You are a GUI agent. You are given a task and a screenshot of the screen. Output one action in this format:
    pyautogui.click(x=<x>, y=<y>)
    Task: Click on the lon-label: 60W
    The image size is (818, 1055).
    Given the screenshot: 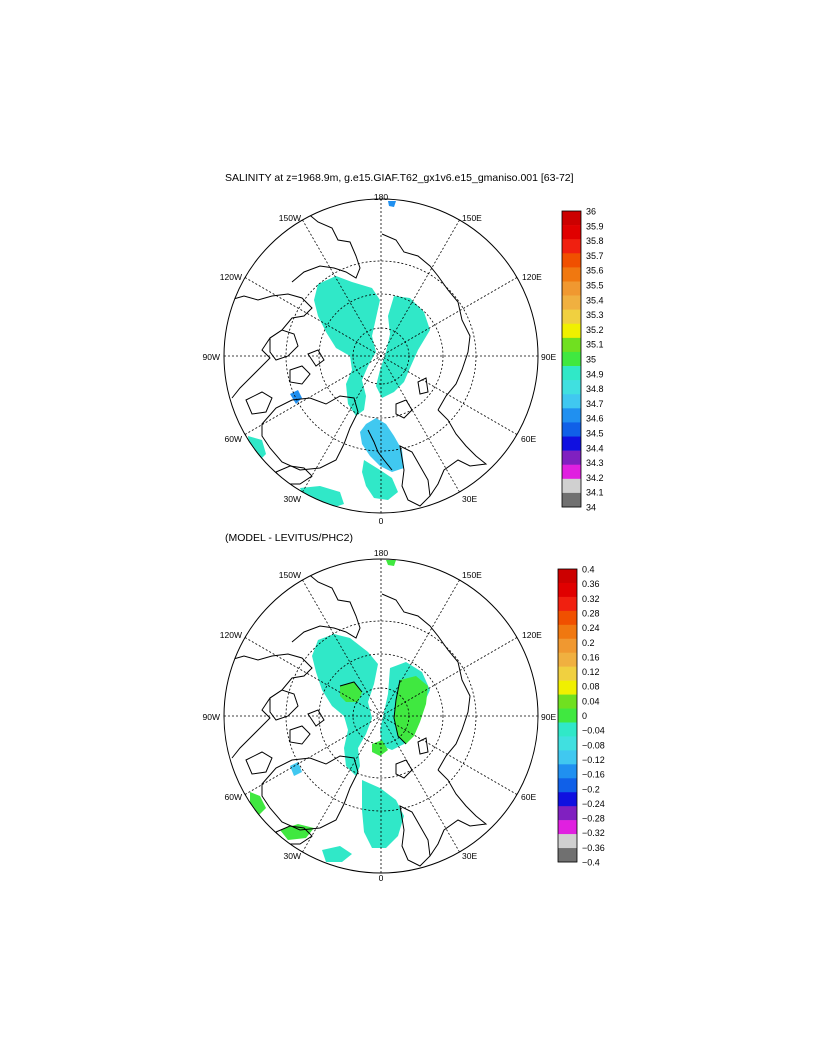 What is the action you would take?
    pyautogui.click(x=233, y=439)
    